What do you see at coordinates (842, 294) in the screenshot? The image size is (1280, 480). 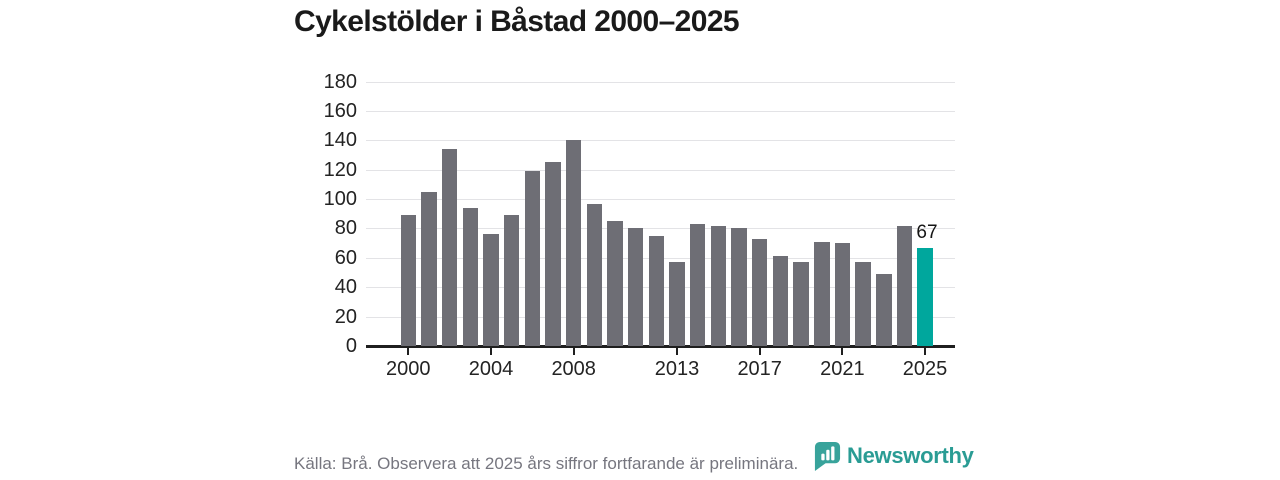 I see `bar-2021` at bounding box center [842, 294].